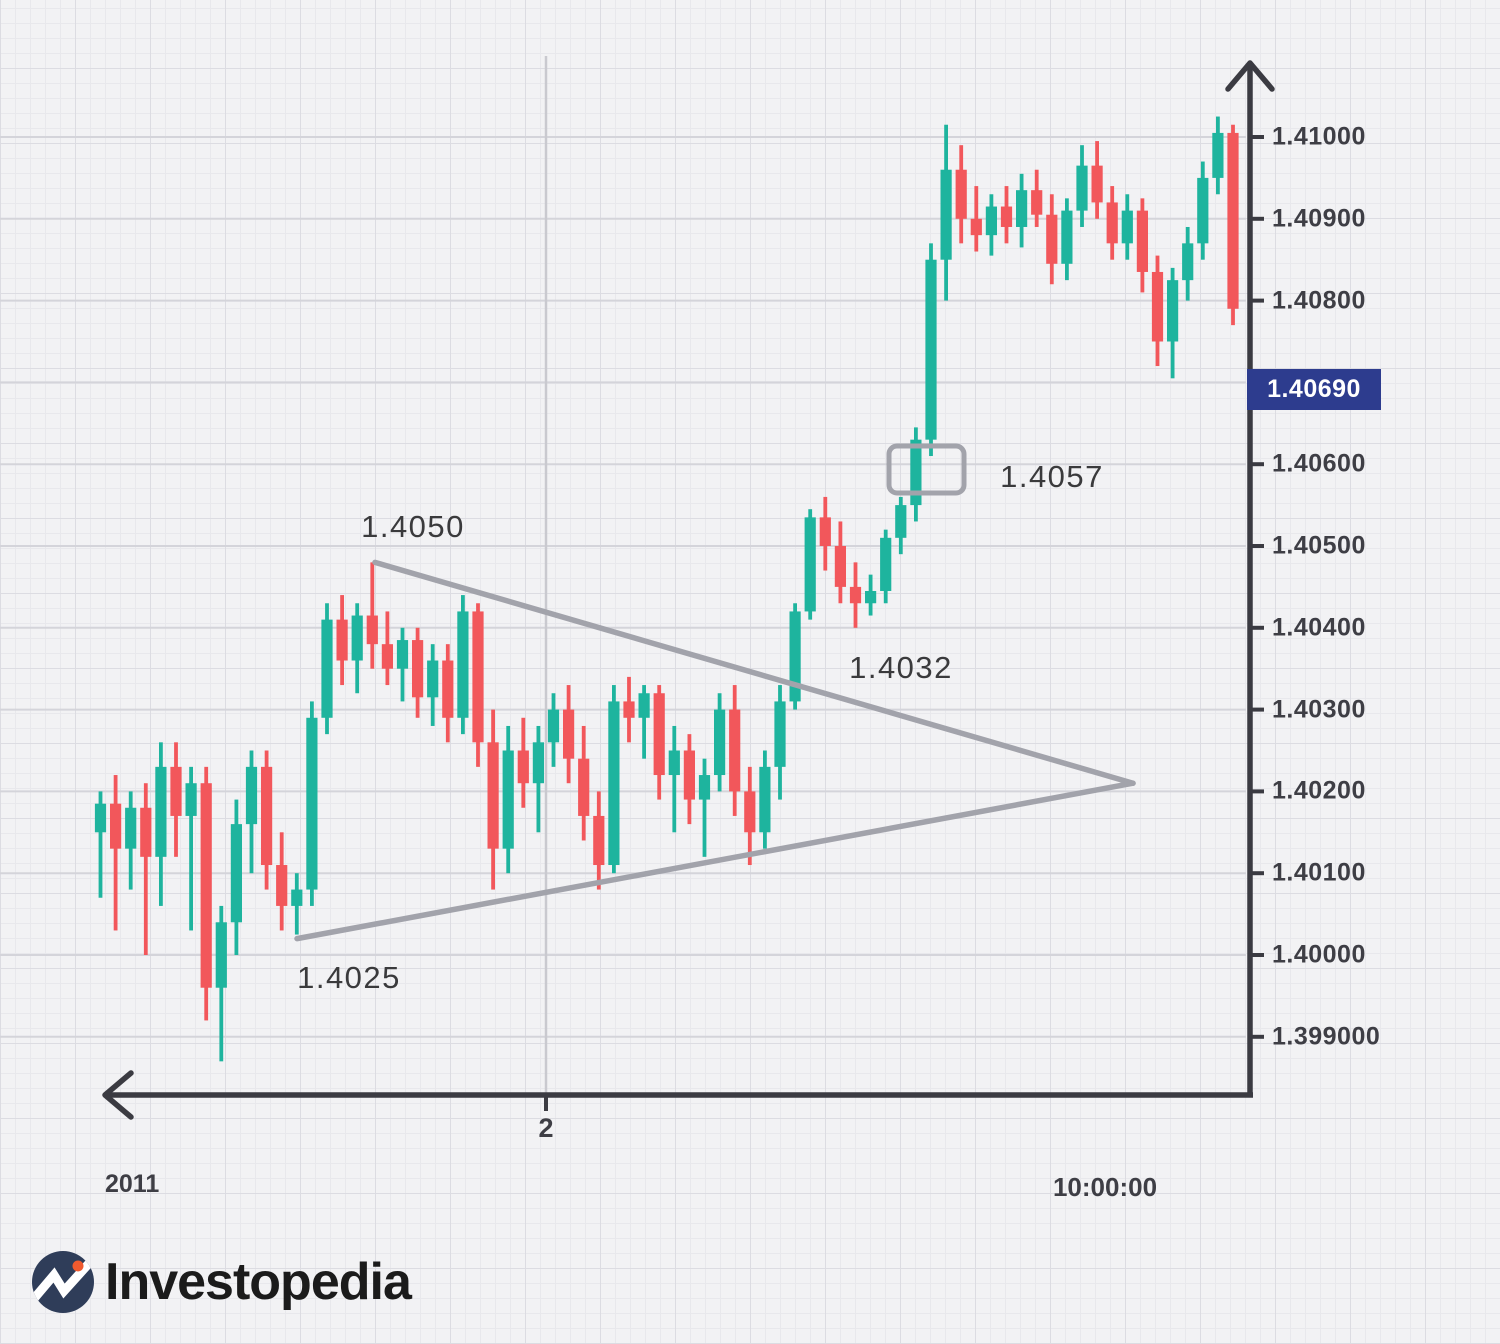 The image size is (1500, 1344). I want to click on investopedia-mark-icon, so click(63, 1282).